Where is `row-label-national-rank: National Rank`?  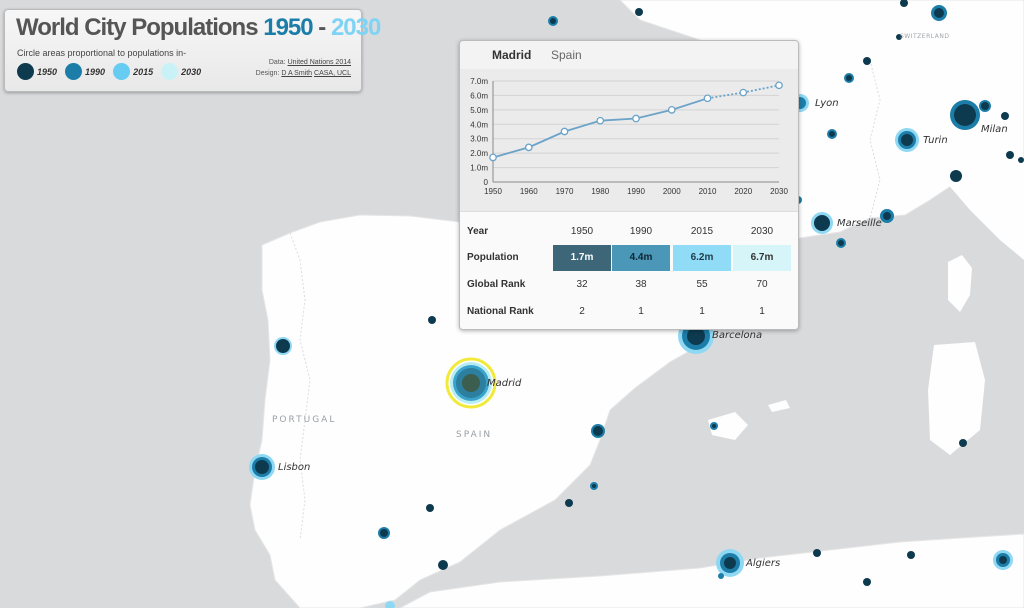 row-label-national-rank: National Rank is located at coordinates (500, 311).